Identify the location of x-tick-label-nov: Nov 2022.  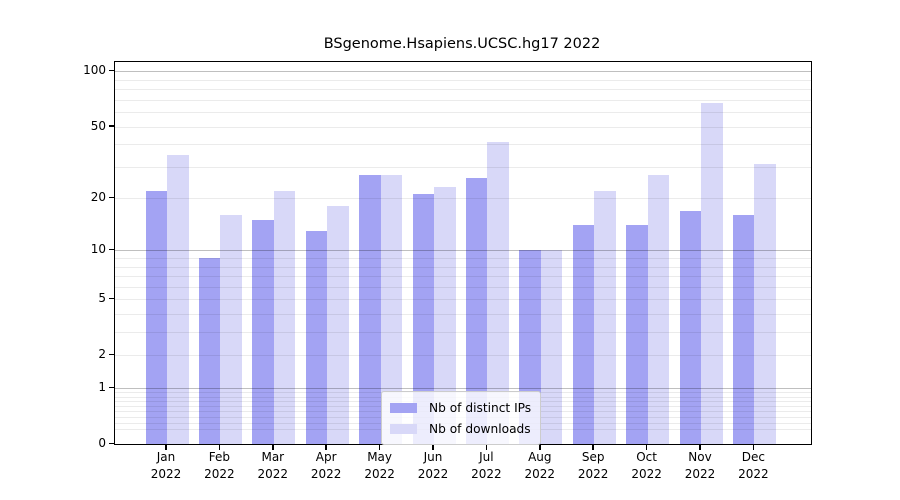
(700, 466).